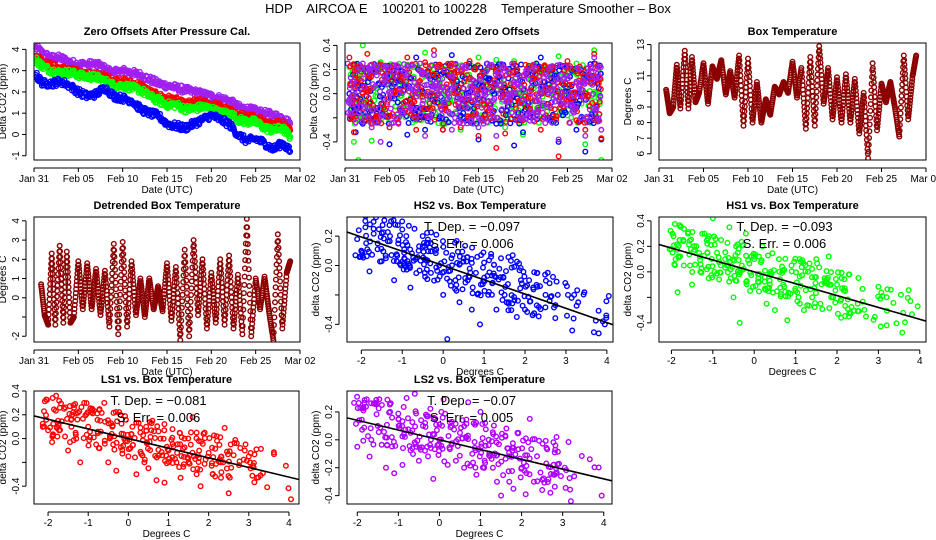 The image size is (936, 540). I want to click on series-box-temp, so click(791, 101).